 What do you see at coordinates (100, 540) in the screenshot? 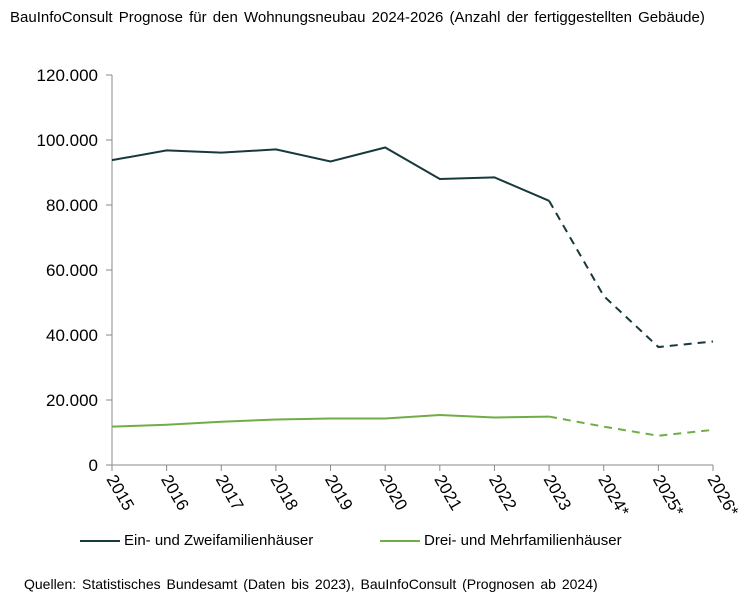
I see `legend-swatch-ein-zwei` at bounding box center [100, 540].